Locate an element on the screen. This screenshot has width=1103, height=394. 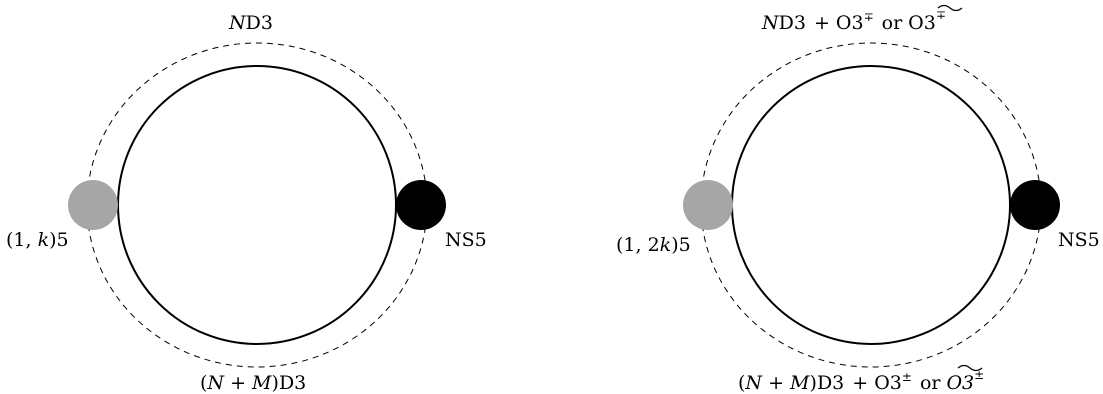
left-ns5-label: NS5 is located at coordinates (466, 240).